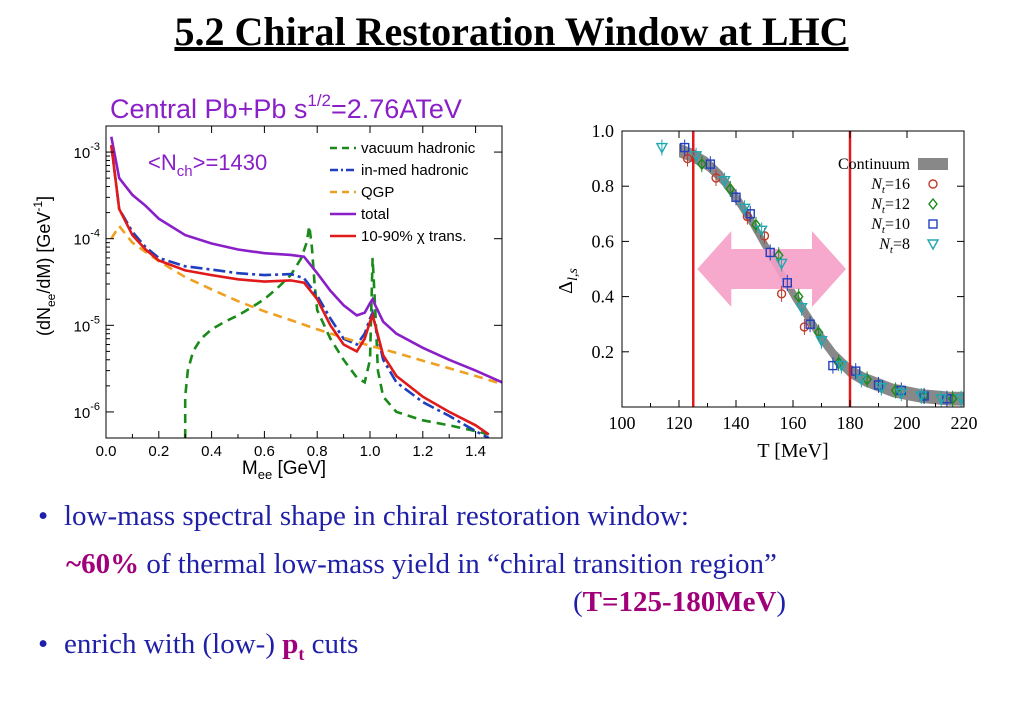  What do you see at coordinates (87, 411) in the screenshot?
I see `y-tick-label: 10⁻⁶` at bounding box center [87, 411].